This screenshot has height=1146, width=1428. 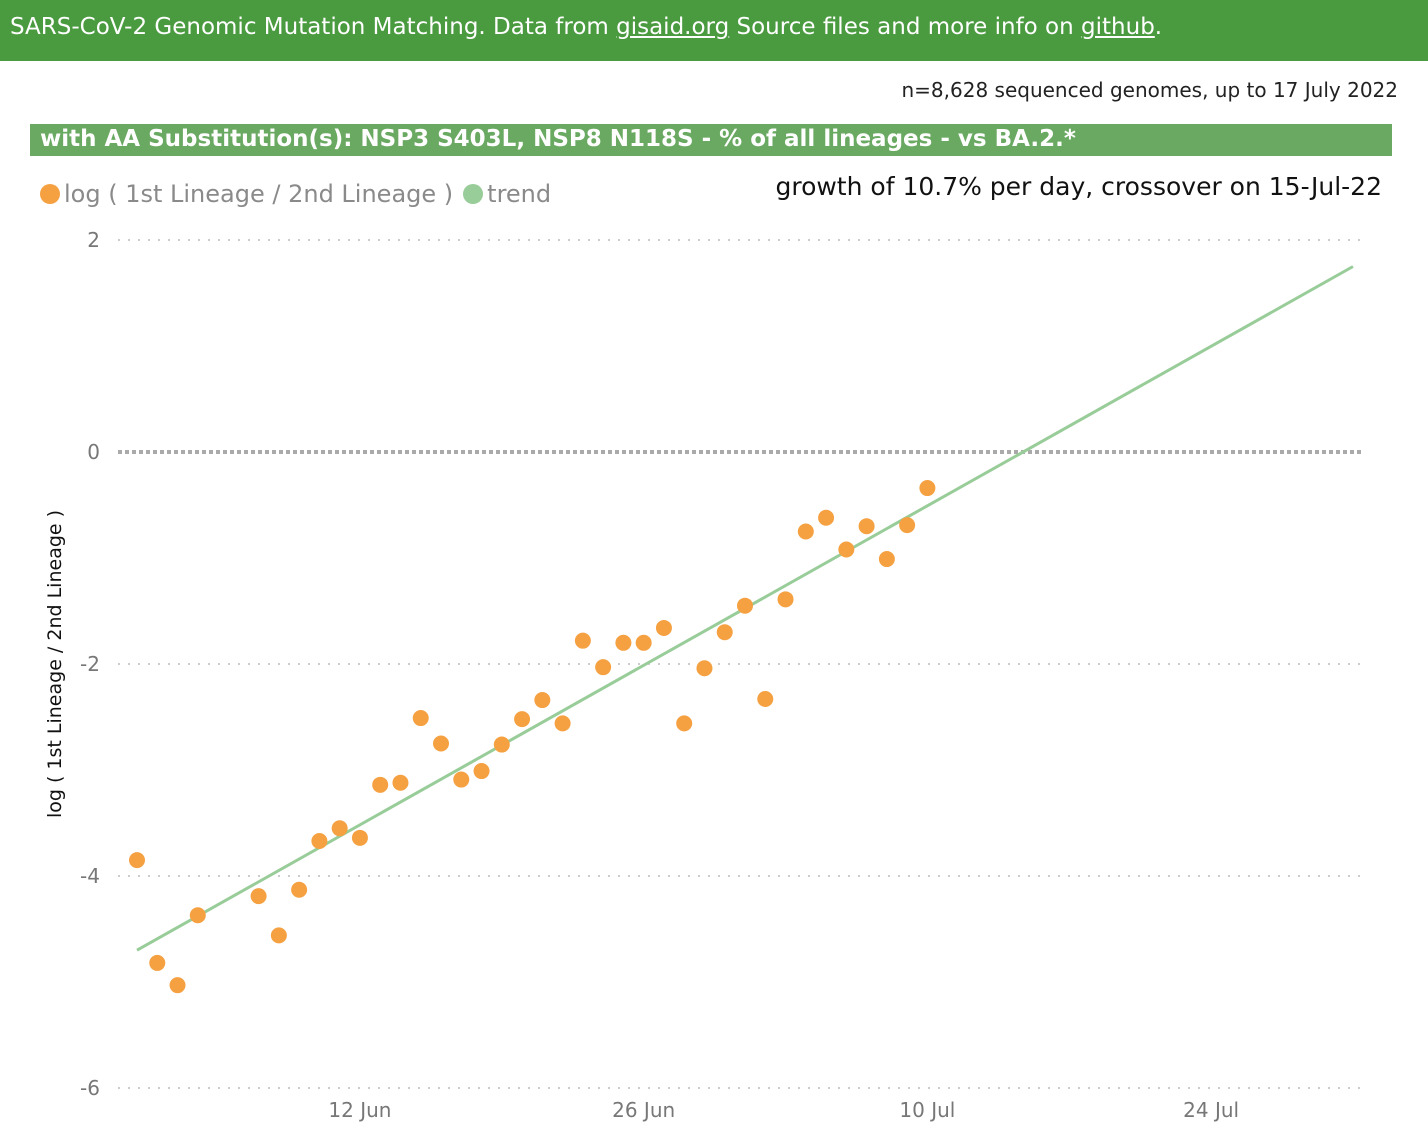 What do you see at coordinates (473, 194) in the screenshot?
I see `legend-dot-trend` at bounding box center [473, 194].